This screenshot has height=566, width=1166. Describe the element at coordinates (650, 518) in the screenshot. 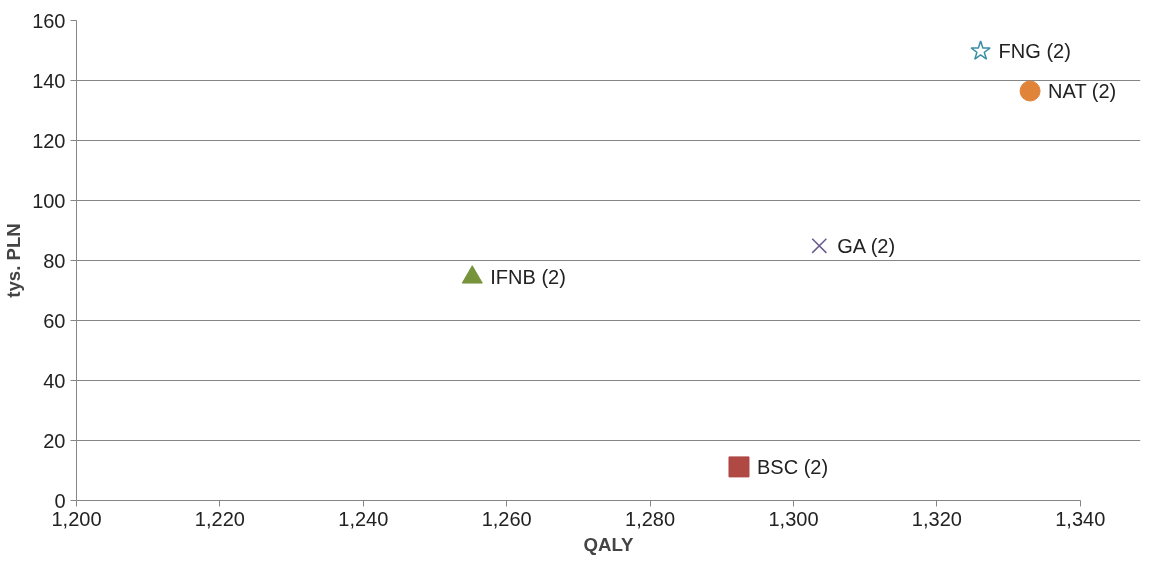

I see `x-tick-label: 1,280` at that location.